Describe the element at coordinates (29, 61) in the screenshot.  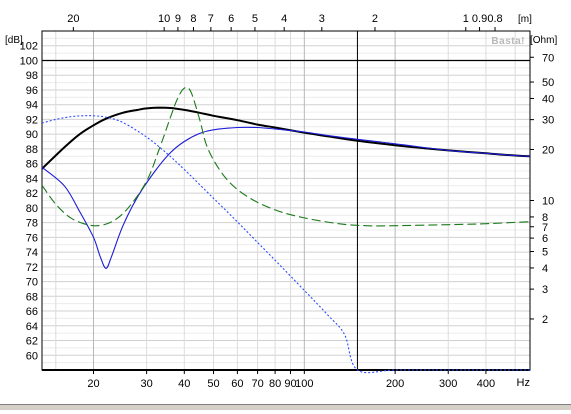
I see `y-left-tick-label: 100` at that location.